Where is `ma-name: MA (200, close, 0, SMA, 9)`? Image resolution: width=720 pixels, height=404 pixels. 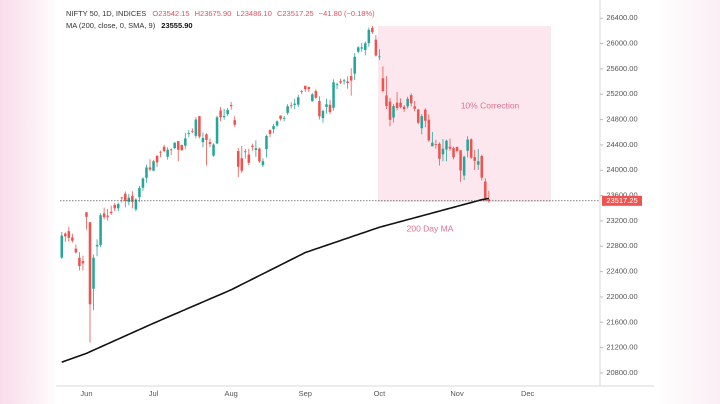
ma-name: MA (200, close, 0, SMA, 9) is located at coordinates (111, 25).